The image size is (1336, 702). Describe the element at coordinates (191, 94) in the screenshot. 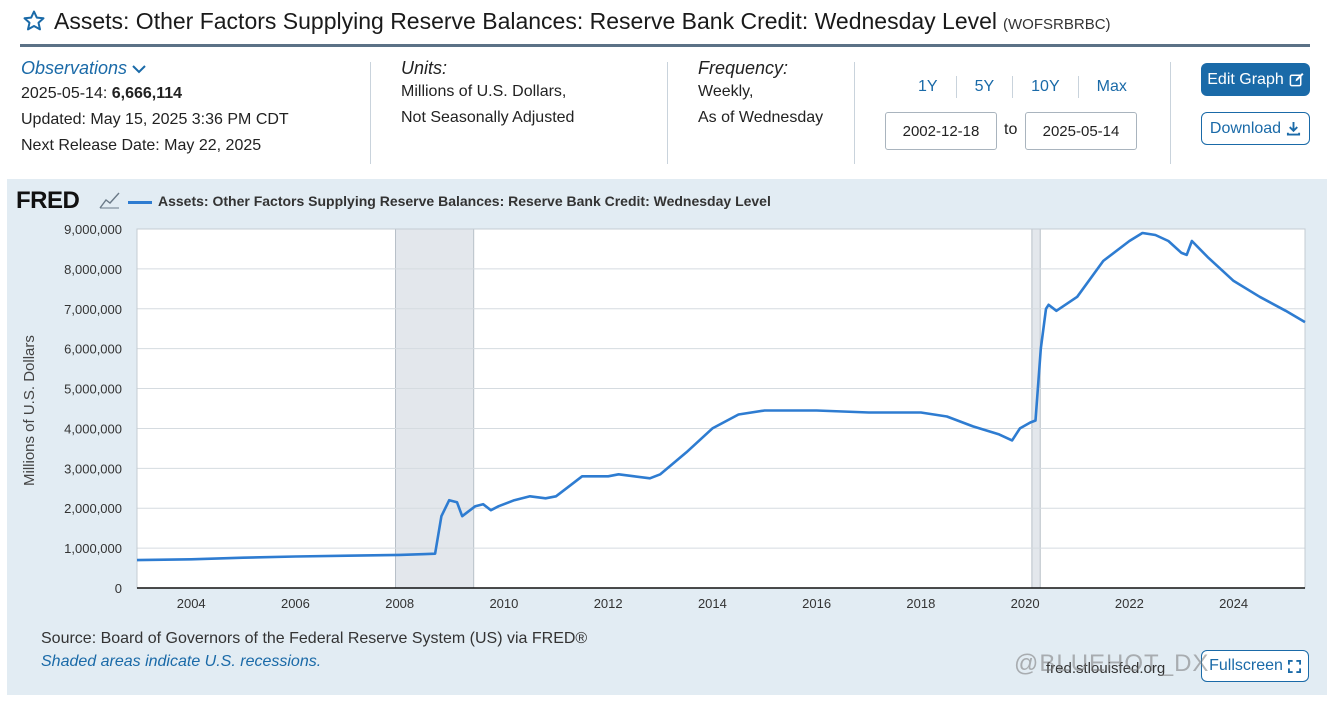

I see `latest-observation: 2025-05-14: 6,666,114` at that location.